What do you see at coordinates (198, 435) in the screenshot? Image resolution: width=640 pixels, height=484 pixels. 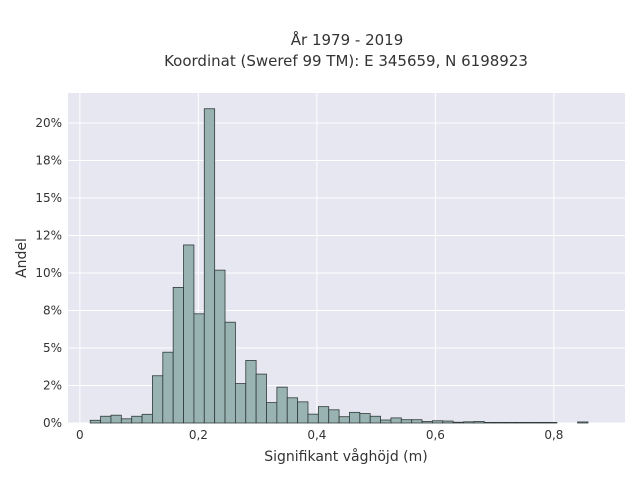 I see `x-tick-label-1: 0,2` at bounding box center [198, 435].